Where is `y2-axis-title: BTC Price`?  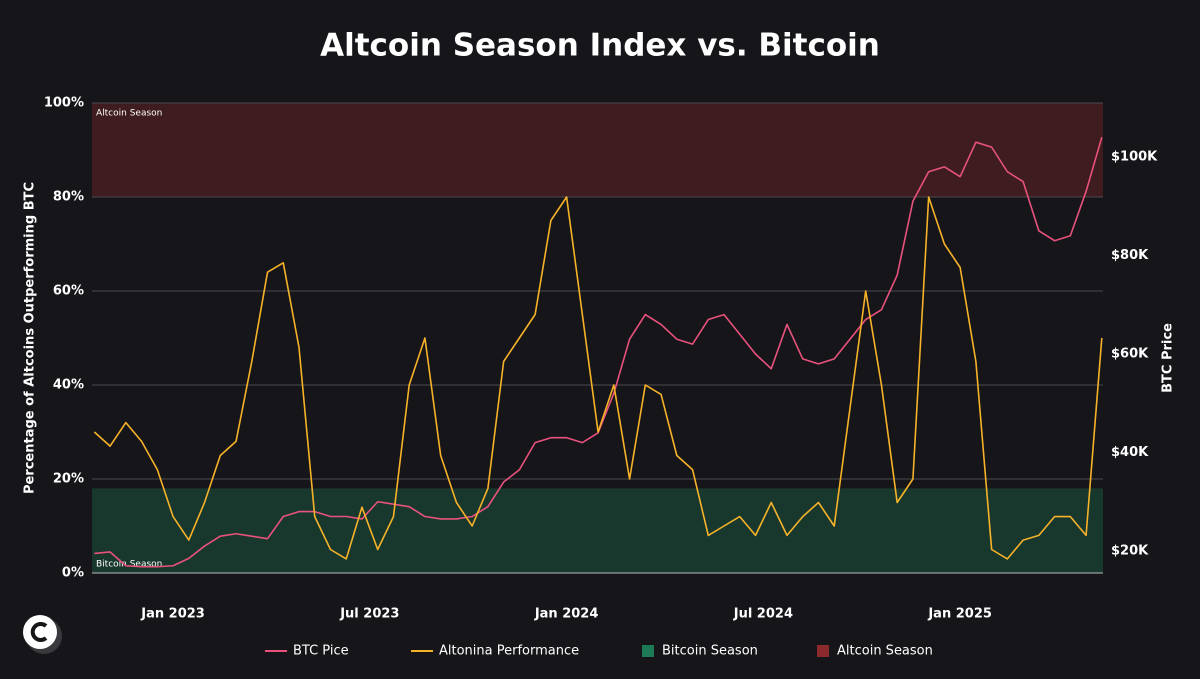
y2-axis-title: BTC Price is located at coordinates (1168, 358).